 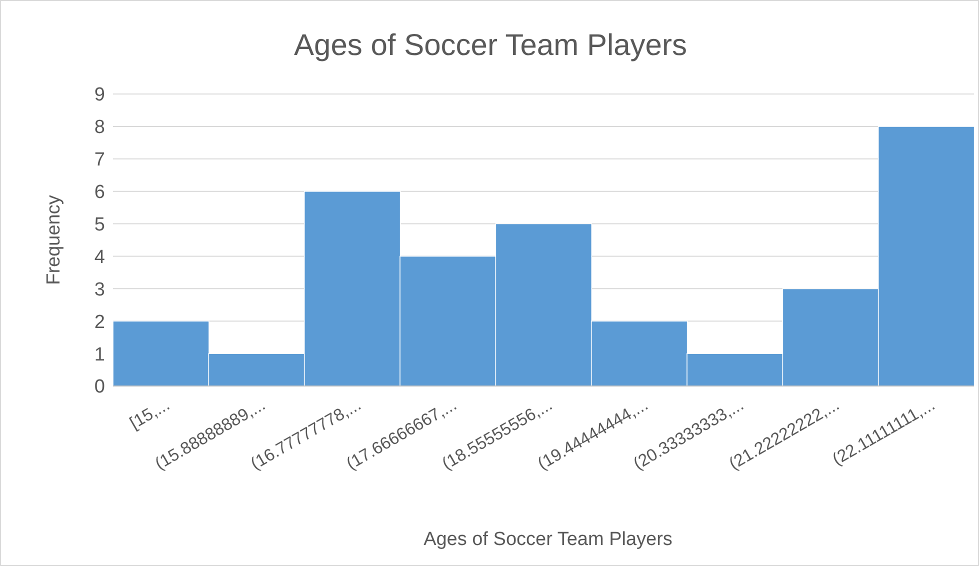 What do you see at coordinates (99, 322) in the screenshot?
I see `y-tick-label: 2` at bounding box center [99, 322].